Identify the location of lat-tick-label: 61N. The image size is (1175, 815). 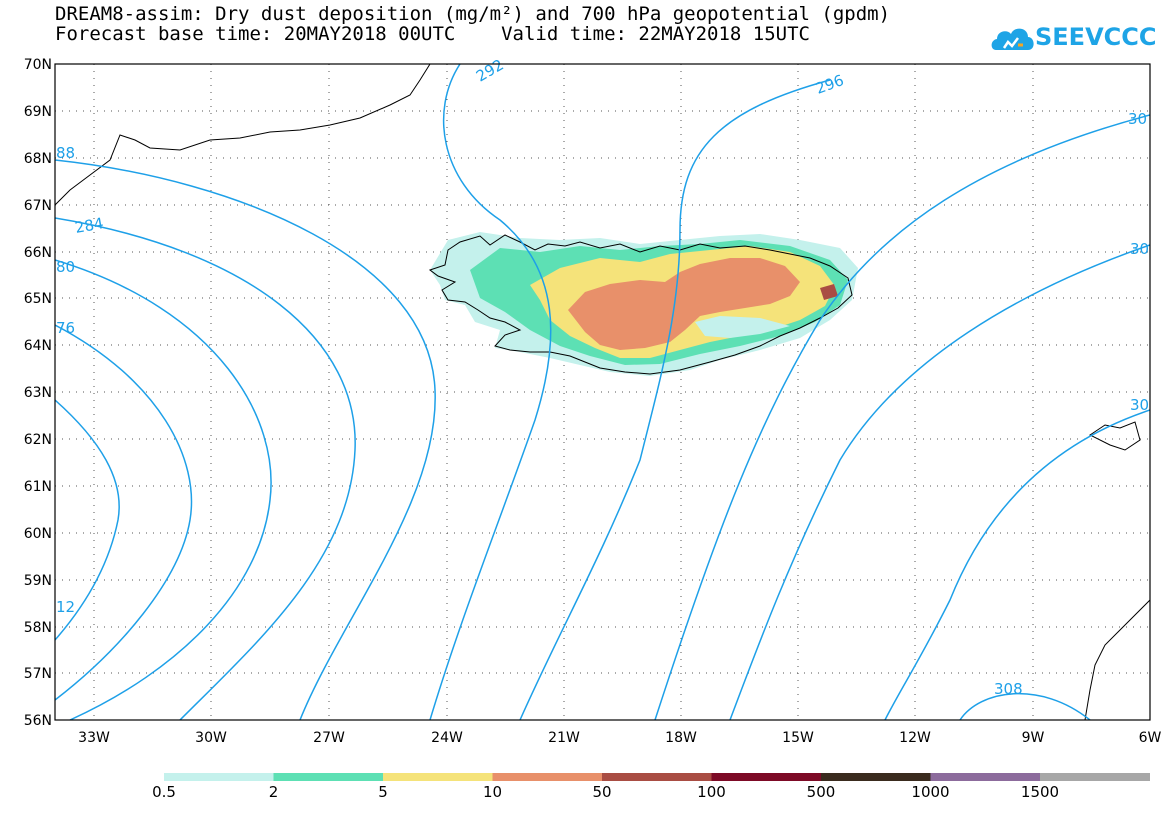
(38, 487).